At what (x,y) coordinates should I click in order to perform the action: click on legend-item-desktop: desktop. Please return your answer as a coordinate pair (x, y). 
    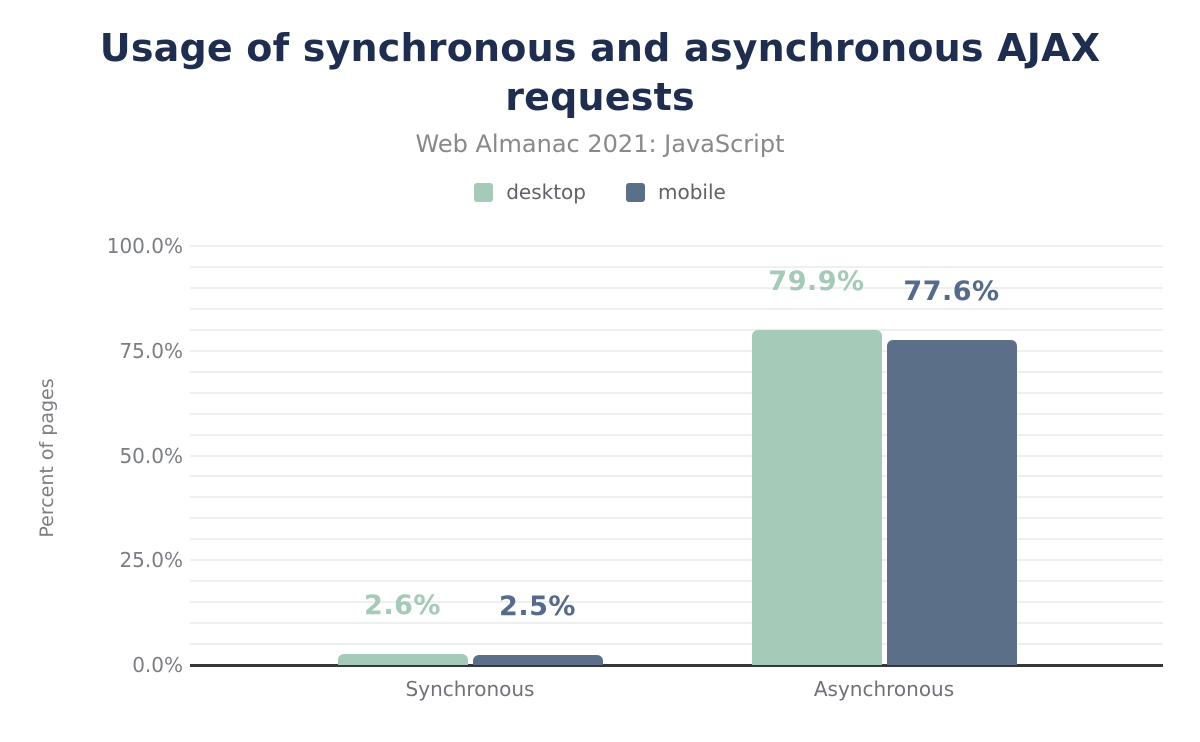
    Looking at the image, I should click on (530, 192).